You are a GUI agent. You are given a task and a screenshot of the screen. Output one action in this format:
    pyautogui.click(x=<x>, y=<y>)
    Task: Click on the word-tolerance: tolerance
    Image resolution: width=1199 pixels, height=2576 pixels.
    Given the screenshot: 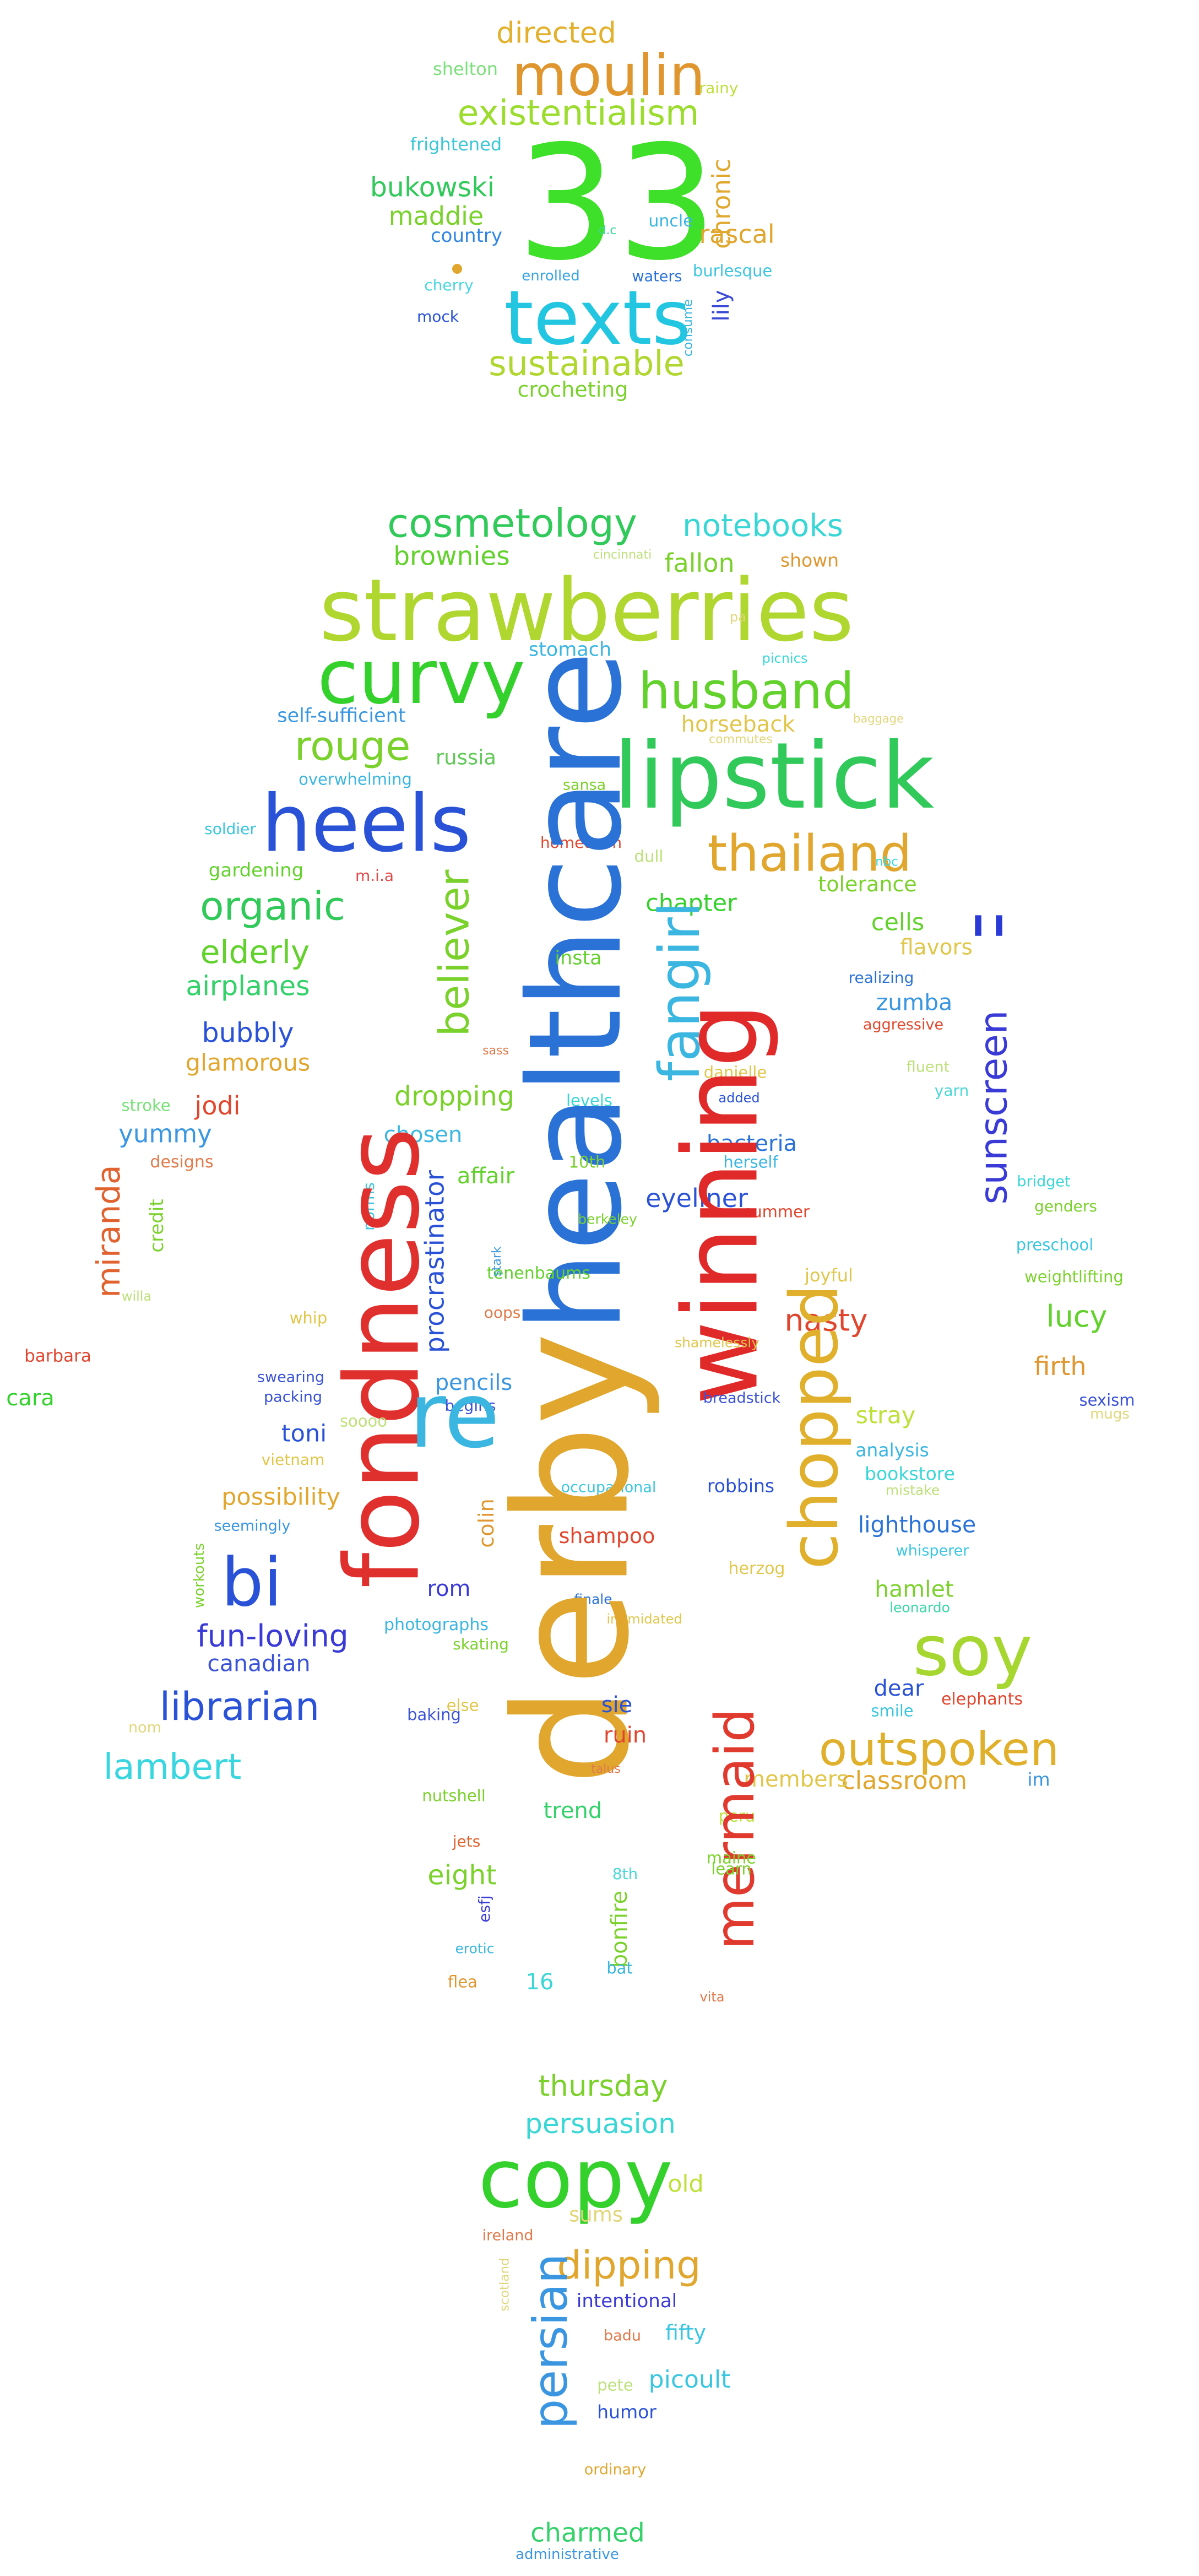 What is the action you would take?
    pyautogui.click(x=868, y=884)
    